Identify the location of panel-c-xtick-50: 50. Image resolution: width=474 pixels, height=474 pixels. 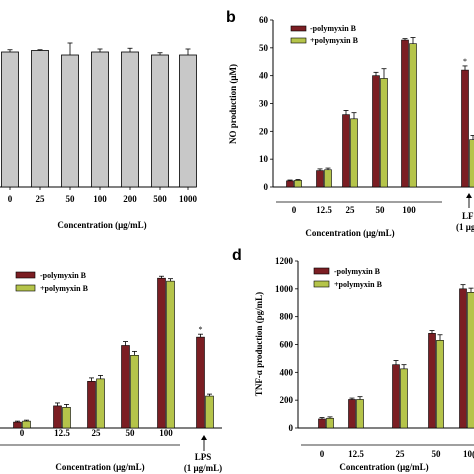
(131, 433).